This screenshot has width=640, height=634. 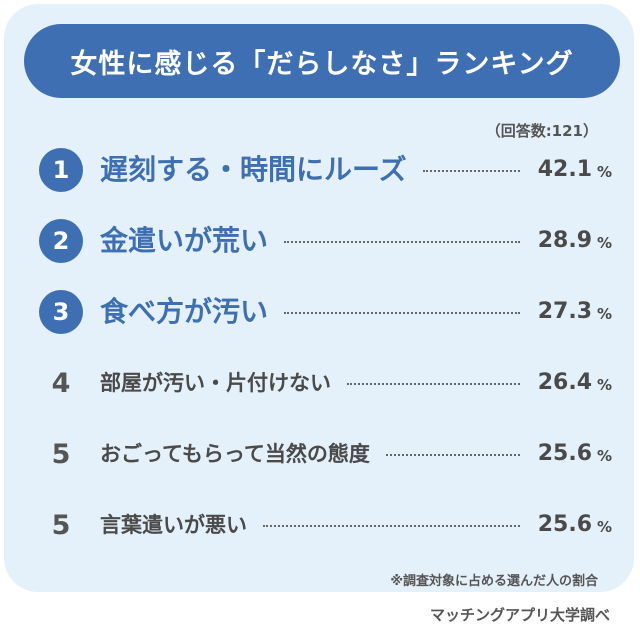 I want to click on rank-number: 1, so click(x=61, y=170).